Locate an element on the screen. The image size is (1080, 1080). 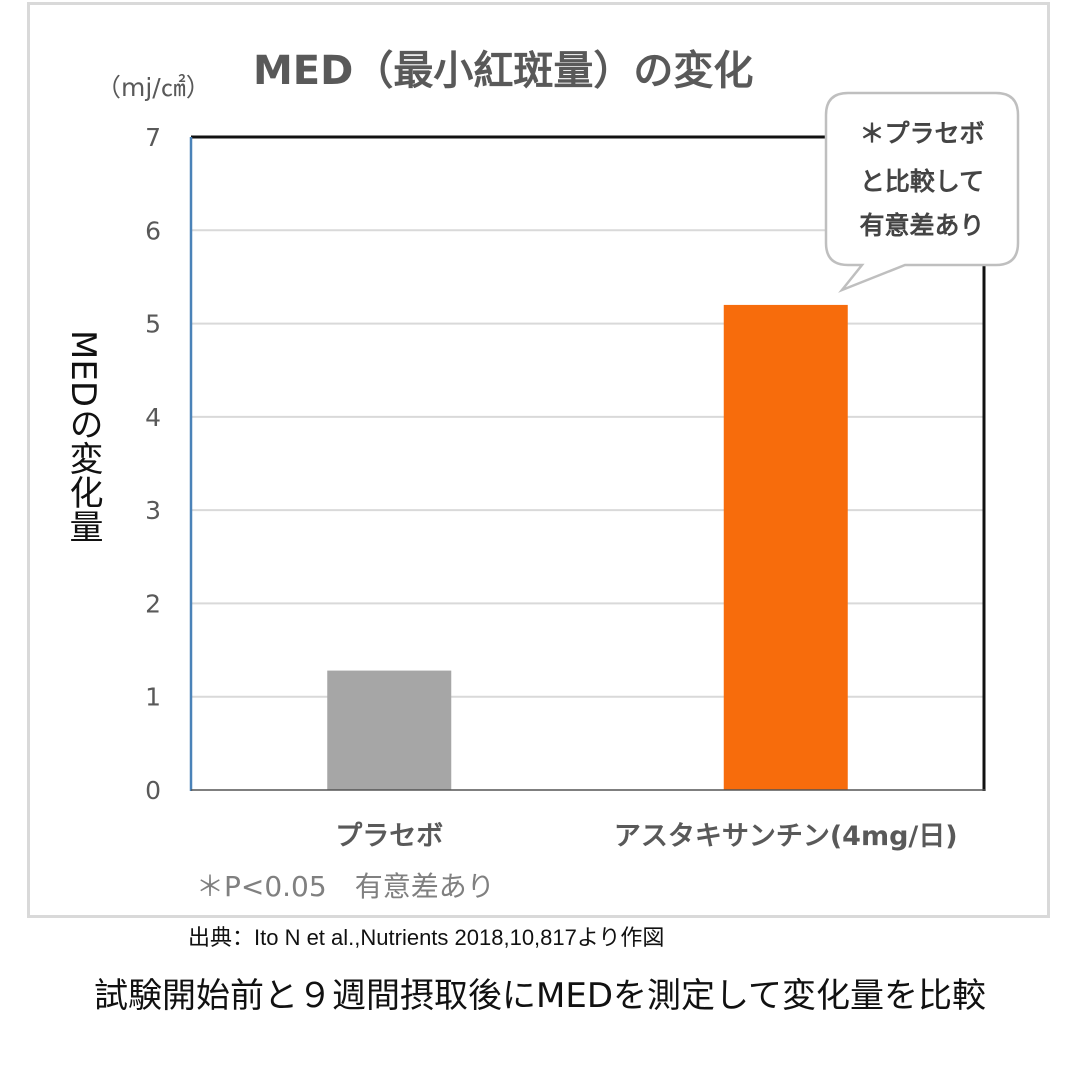
callout-line-2: と比較して is located at coordinates (922, 181).